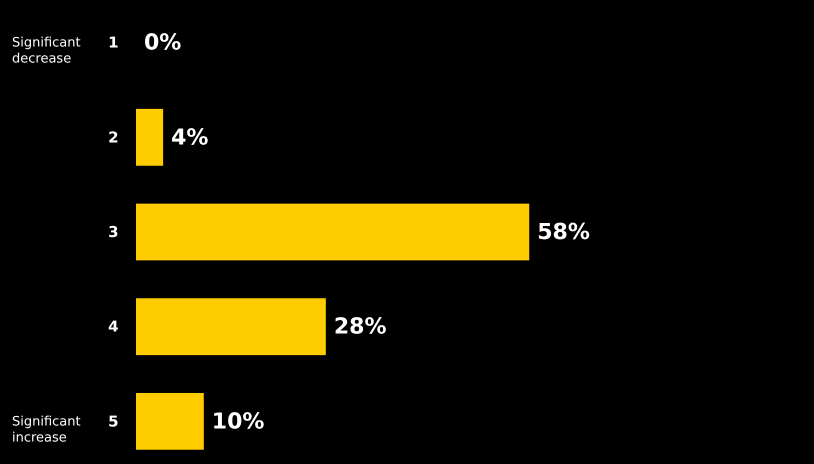 This screenshot has height=464, width=814. I want to click on data-label: 0%, so click(163, 43).